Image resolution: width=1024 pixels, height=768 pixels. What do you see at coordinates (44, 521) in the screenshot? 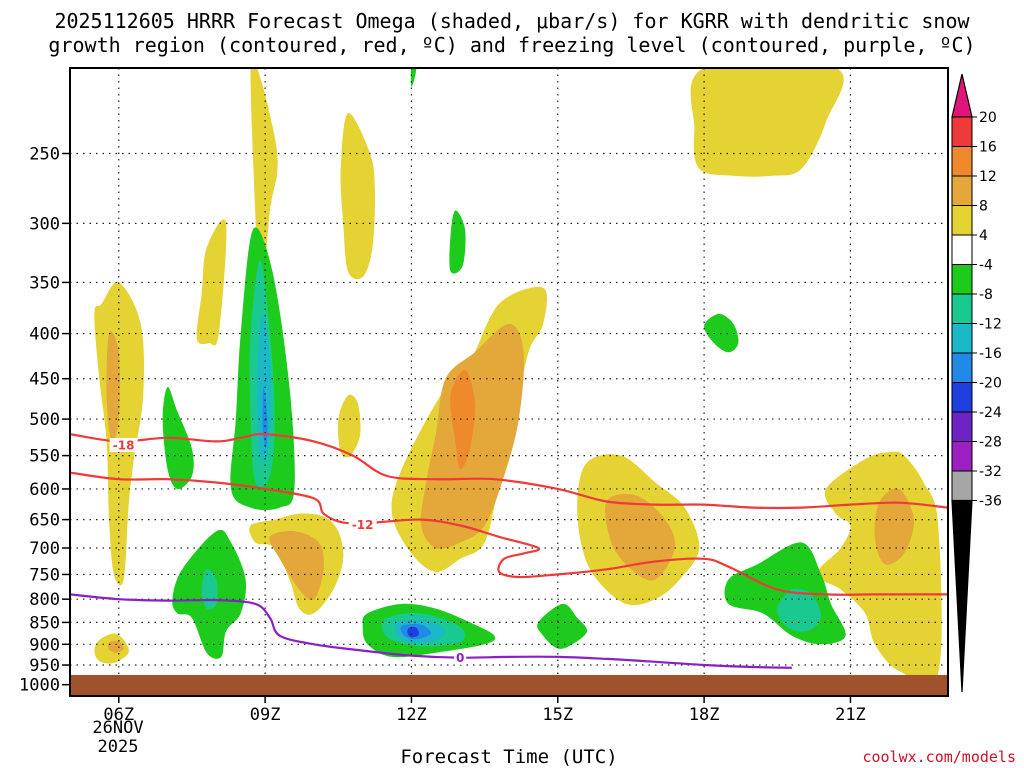
I see `y-tick-label-650: 650` at bounding box center [44, 521].